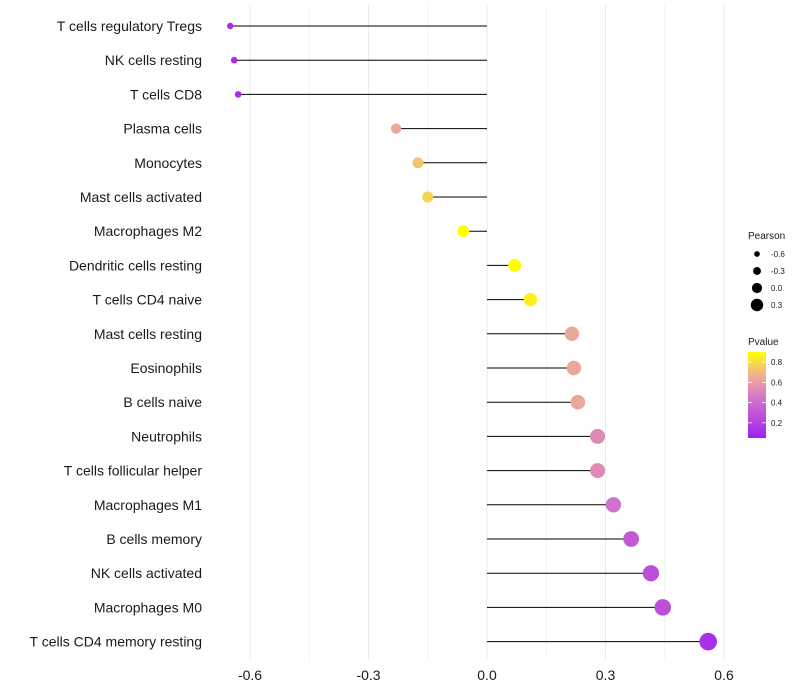  Describe the element at coordinates (166, 436) in the screenshot. I see `category-label: Neutrophils` at that location.